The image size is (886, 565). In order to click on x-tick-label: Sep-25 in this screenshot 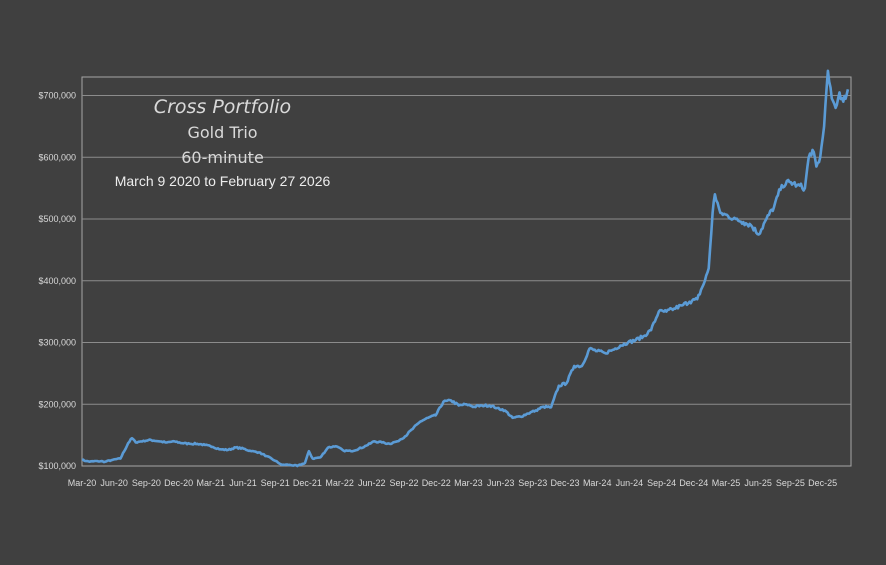, I will do `click(790, 483)`.